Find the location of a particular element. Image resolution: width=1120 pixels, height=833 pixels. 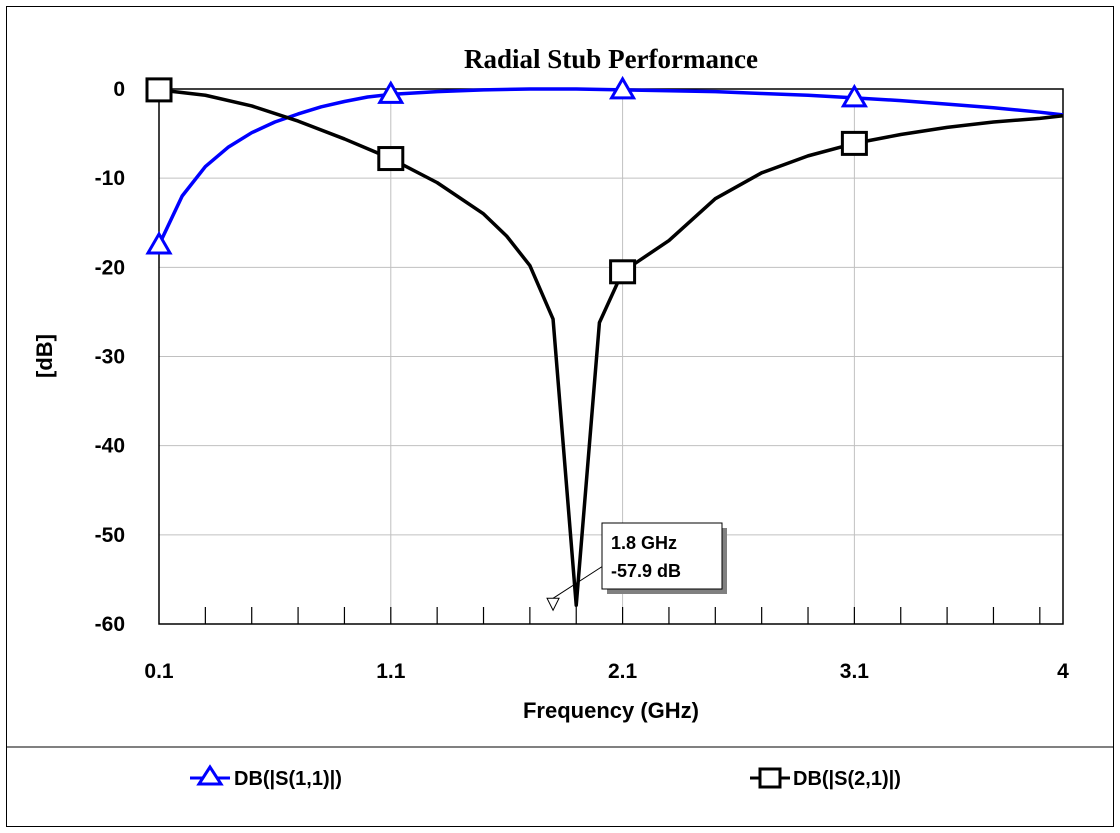

legend-triangle-marker-icon is located at coordinates (210, 775).